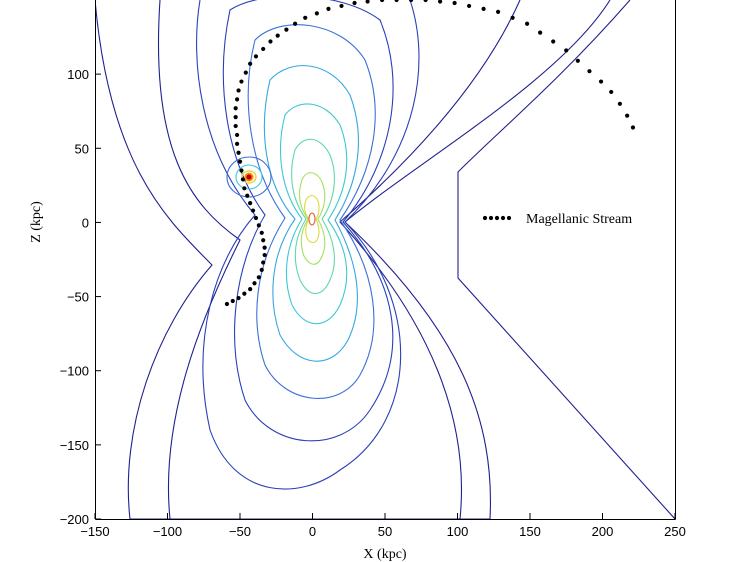 This screenshot has width=750, height=562. What do you see at coordinates (74, 519) in the screenshot?
I see `y-tick-label: −200` at bounding box center [74, 519].